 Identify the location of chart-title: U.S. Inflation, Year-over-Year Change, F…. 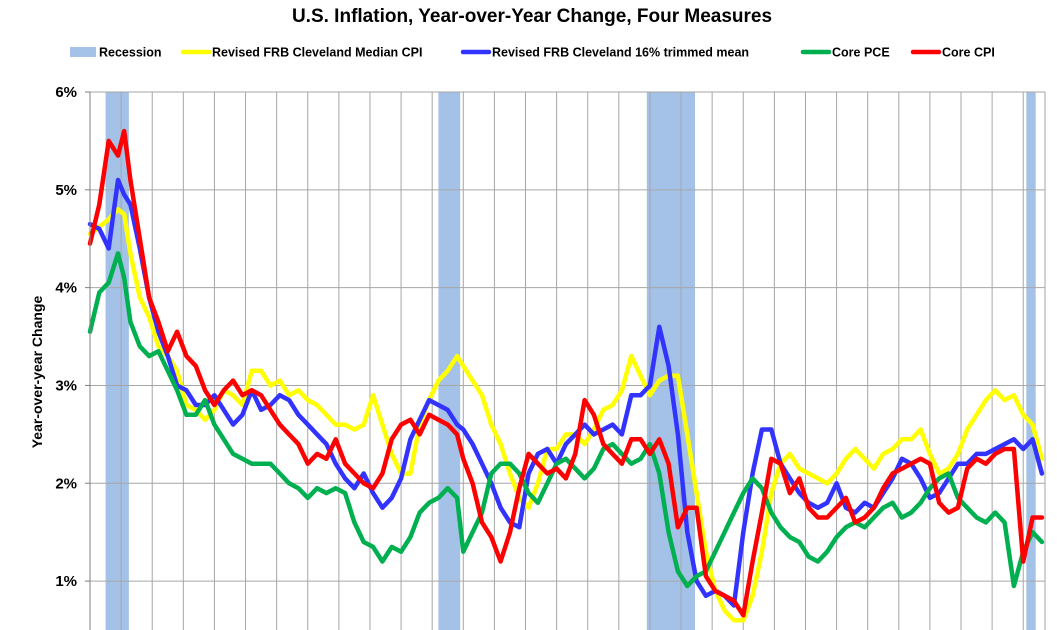
(532, 16).